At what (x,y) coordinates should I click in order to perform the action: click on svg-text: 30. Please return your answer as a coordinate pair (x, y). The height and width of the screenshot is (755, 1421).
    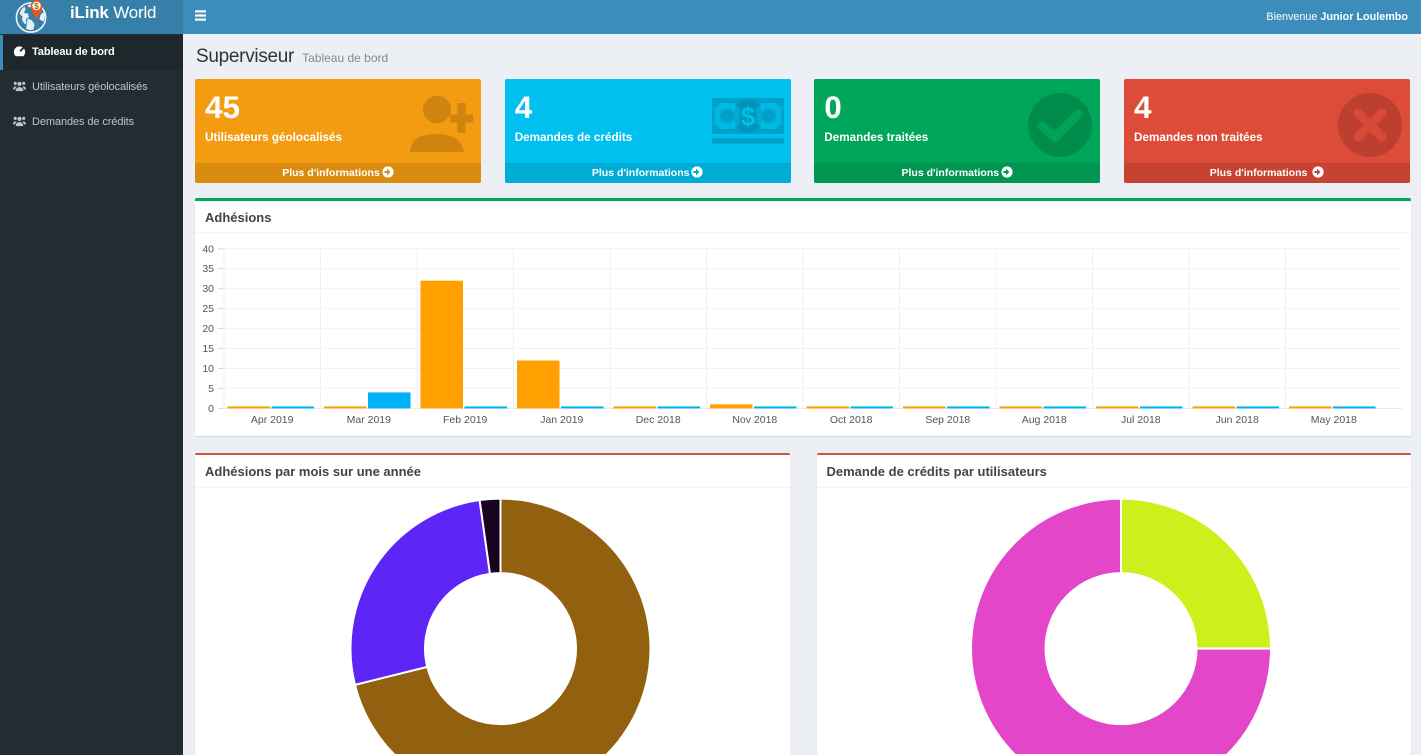
    Looking at the image, I should click on (208, 289).